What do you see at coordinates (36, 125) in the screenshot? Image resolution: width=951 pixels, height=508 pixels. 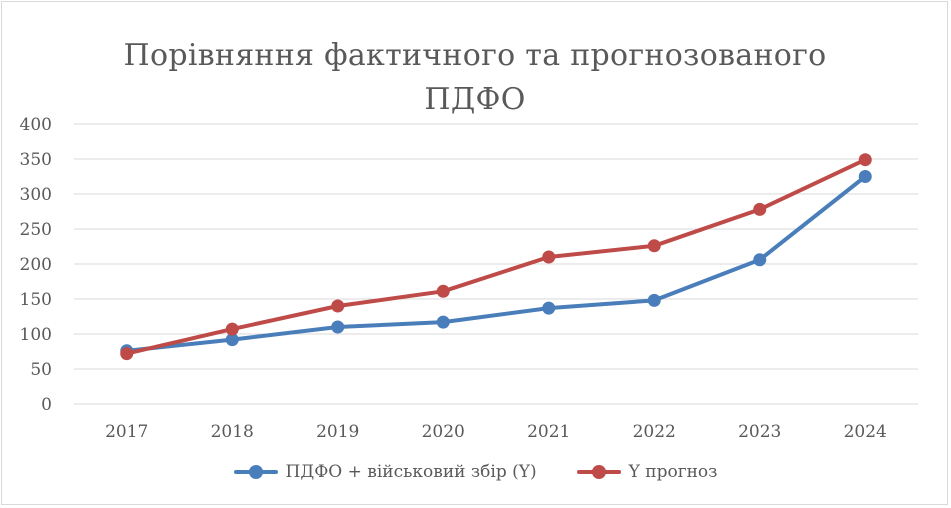 I see `y-tick-label: 400` at bounding box center [36, 125].